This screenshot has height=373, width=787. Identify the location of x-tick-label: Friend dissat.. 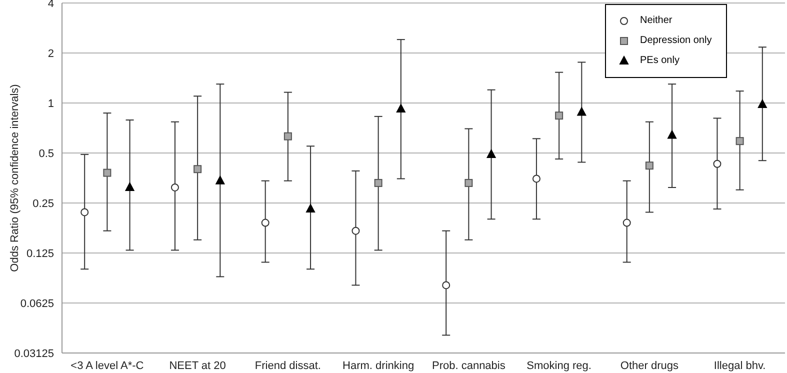
(287, 366).